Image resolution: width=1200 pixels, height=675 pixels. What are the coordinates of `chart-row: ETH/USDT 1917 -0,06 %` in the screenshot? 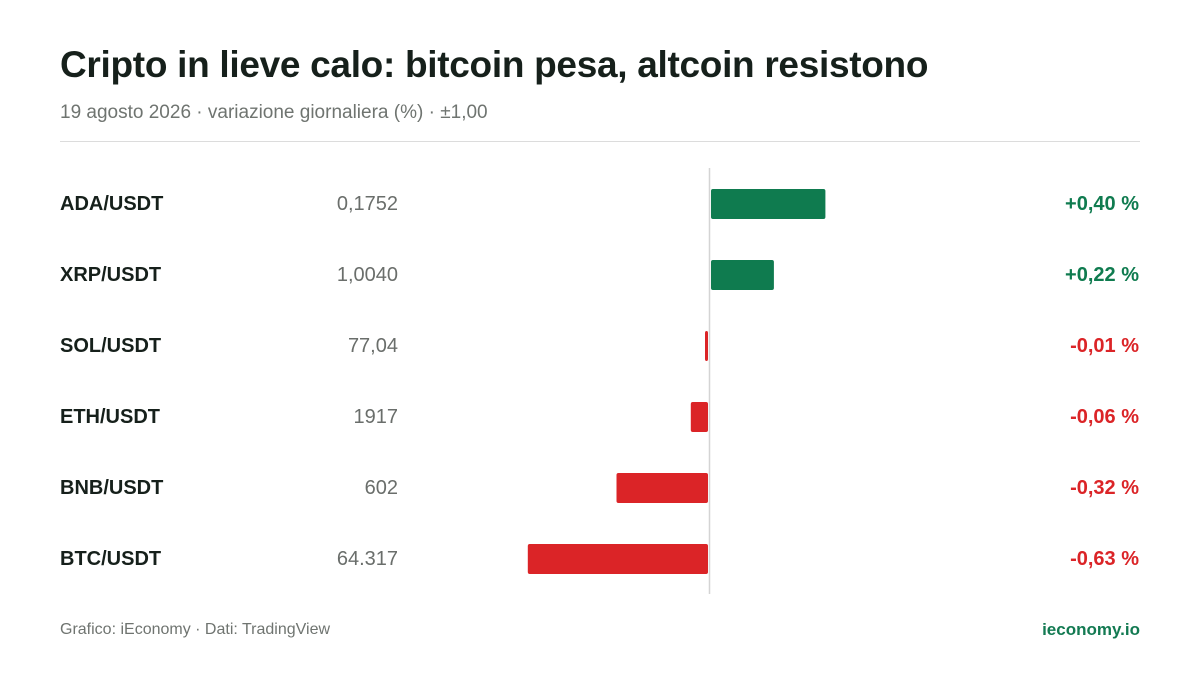 It's located at (599, 417).